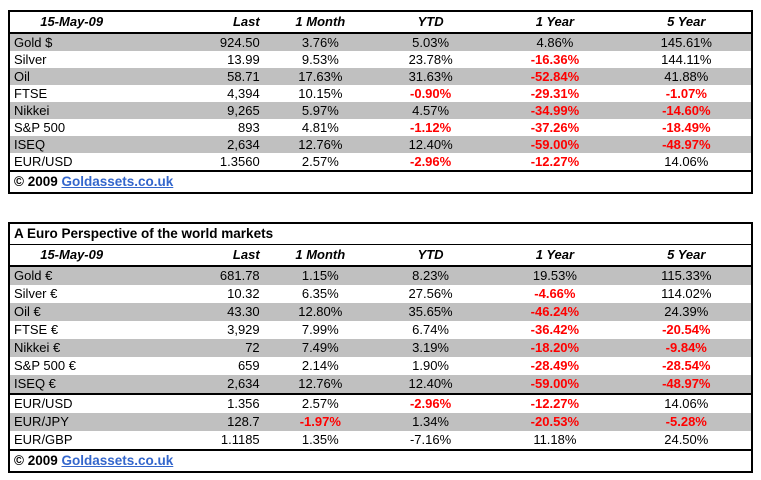 The width and height of the screenshot is (761, 480). Describe the element at coordinates (686, 76) in the screenshot. I see `cell-5year: 41.88%` at that location.